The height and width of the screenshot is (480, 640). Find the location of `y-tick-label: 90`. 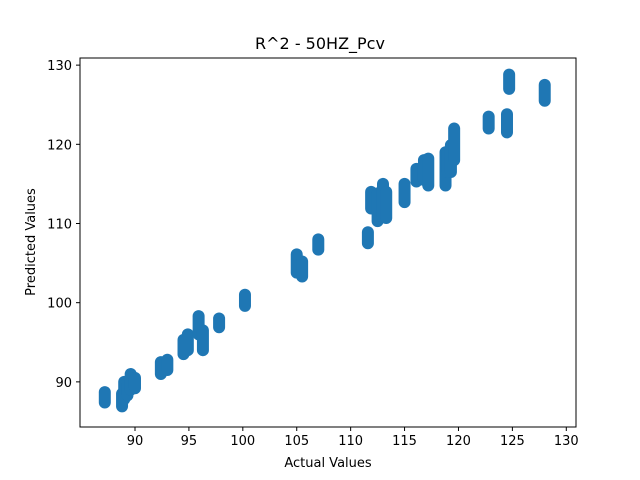

y-tick-label: 90 is located at coordinates (63, 383).